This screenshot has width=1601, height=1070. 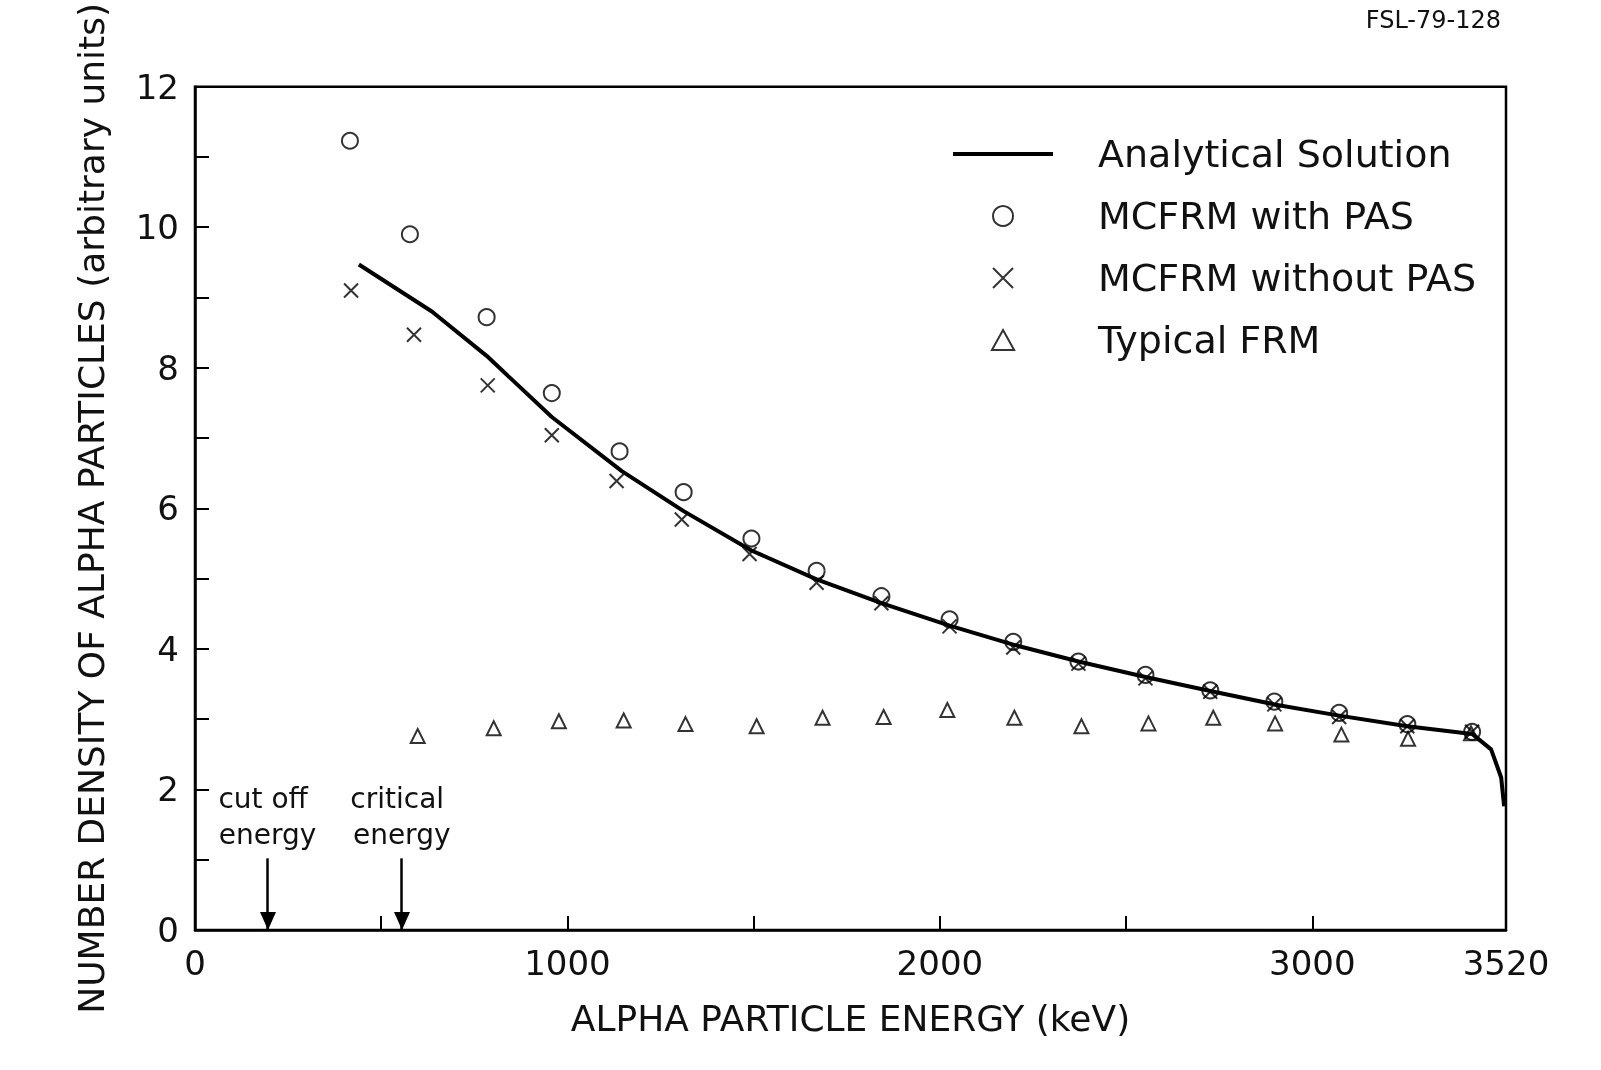 What do you see at coordinates (267, 816) in the screenshot?
I see `ref-line-label: cut off energy` at bounding box center [267, 816].